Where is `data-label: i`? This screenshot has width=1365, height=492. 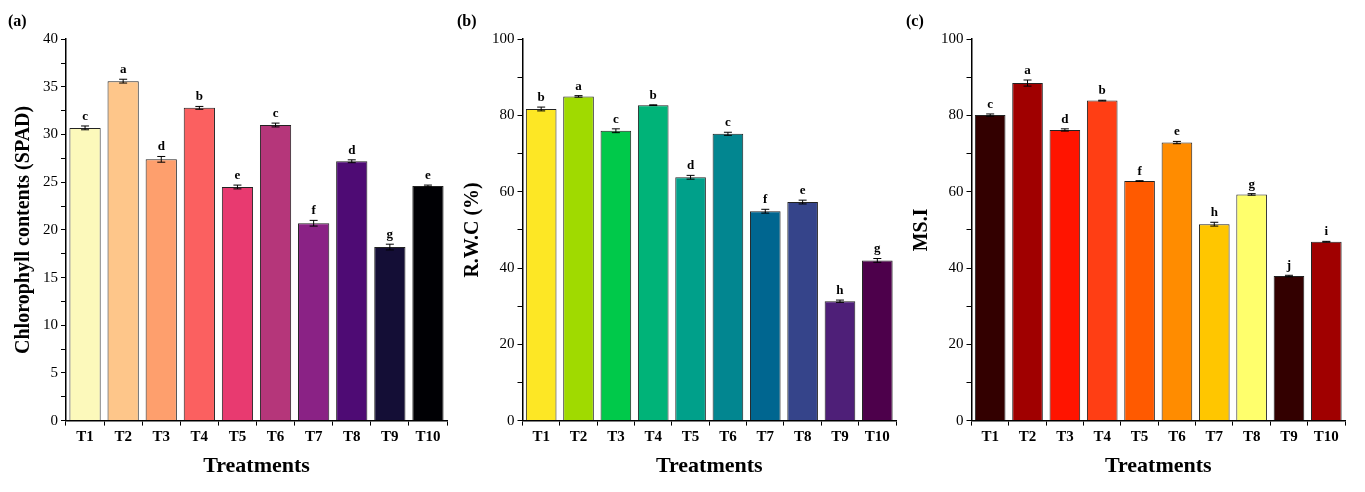
data-label: i is located at coordinates (1326, 231).